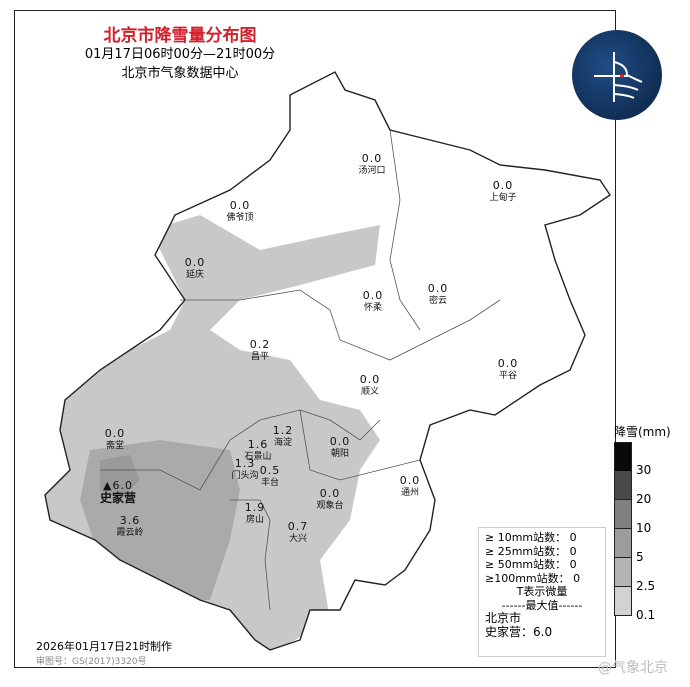 The height and width of the screenshot is (687, 690). Describe the element at coordinates (245, 463) in the screenshot. I see `station-value: 1.3` at that location.